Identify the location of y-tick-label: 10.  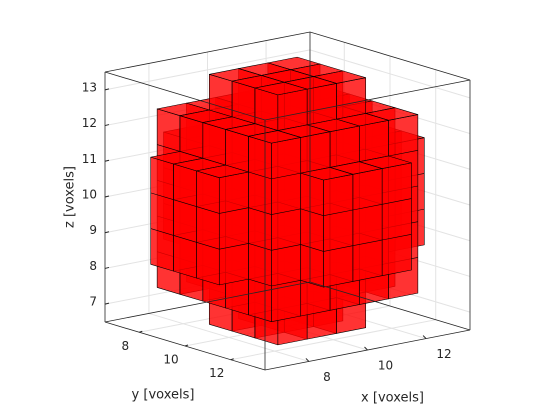
(170, 360).